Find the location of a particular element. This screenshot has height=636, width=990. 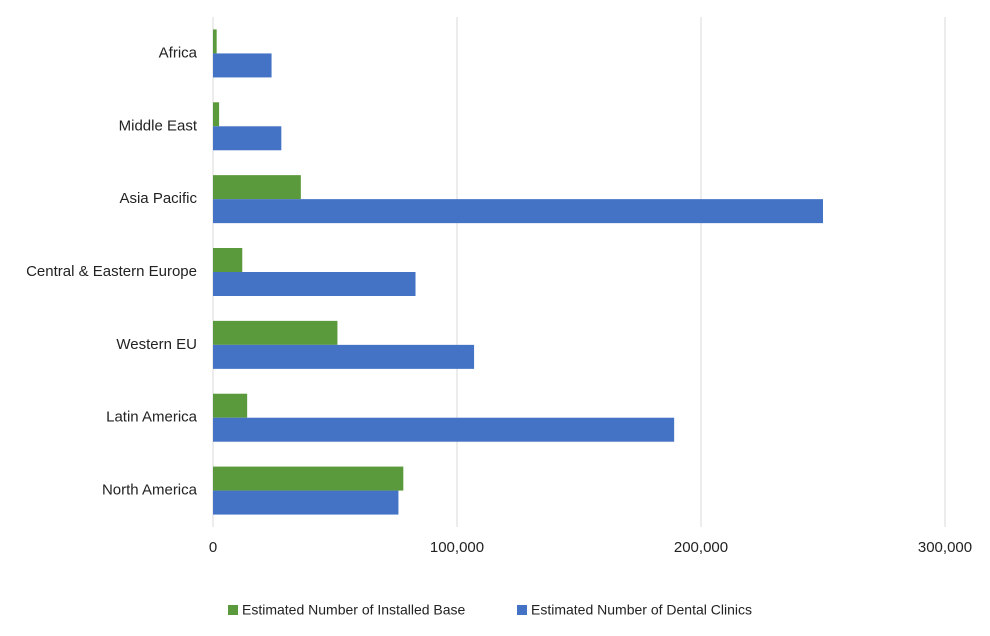

y-tick-label: Africa is located at coordinates (178, 52).